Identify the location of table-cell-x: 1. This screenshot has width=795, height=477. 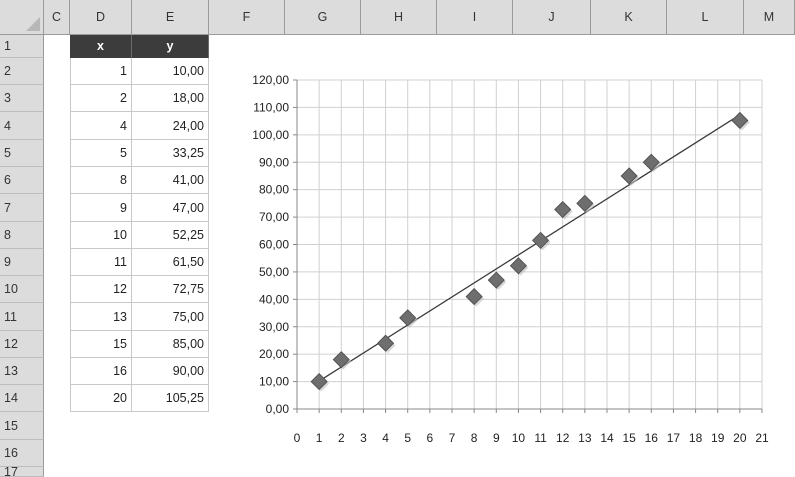
(101, 71).